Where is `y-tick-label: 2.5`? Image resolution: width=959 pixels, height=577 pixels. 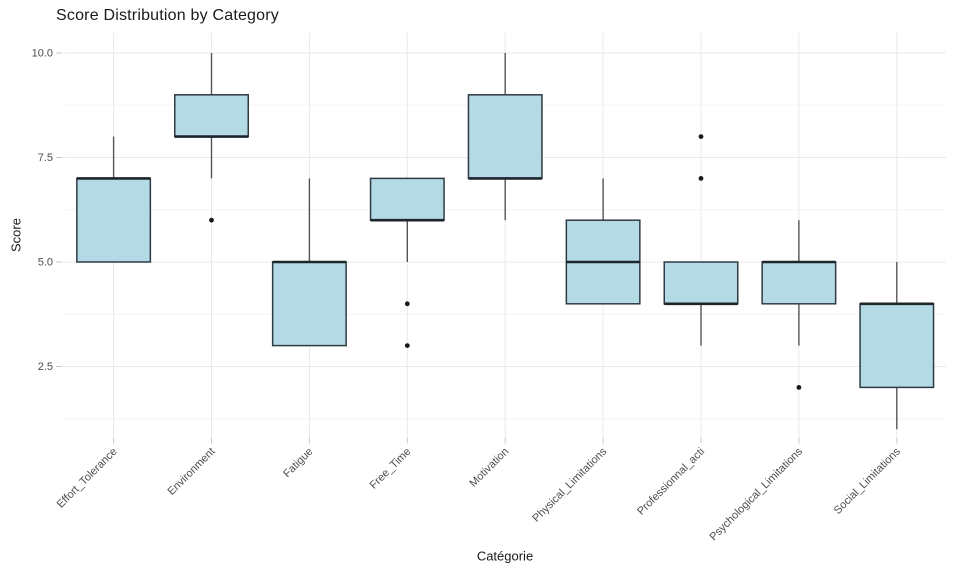 y-tick-label: 2.5 is located at coordinates (45, 367).